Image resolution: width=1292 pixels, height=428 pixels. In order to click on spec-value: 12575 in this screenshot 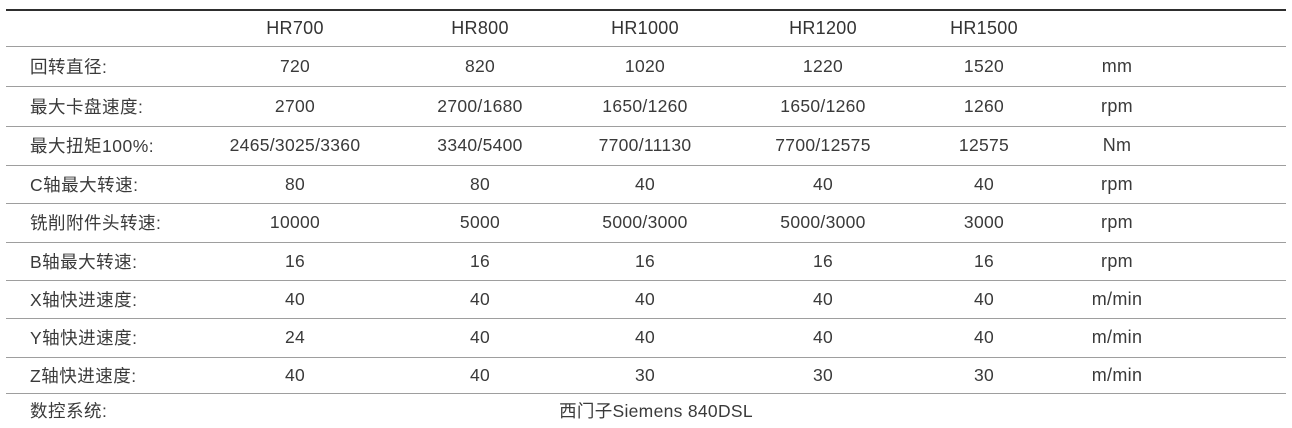, I will do `click(984, 145)`.